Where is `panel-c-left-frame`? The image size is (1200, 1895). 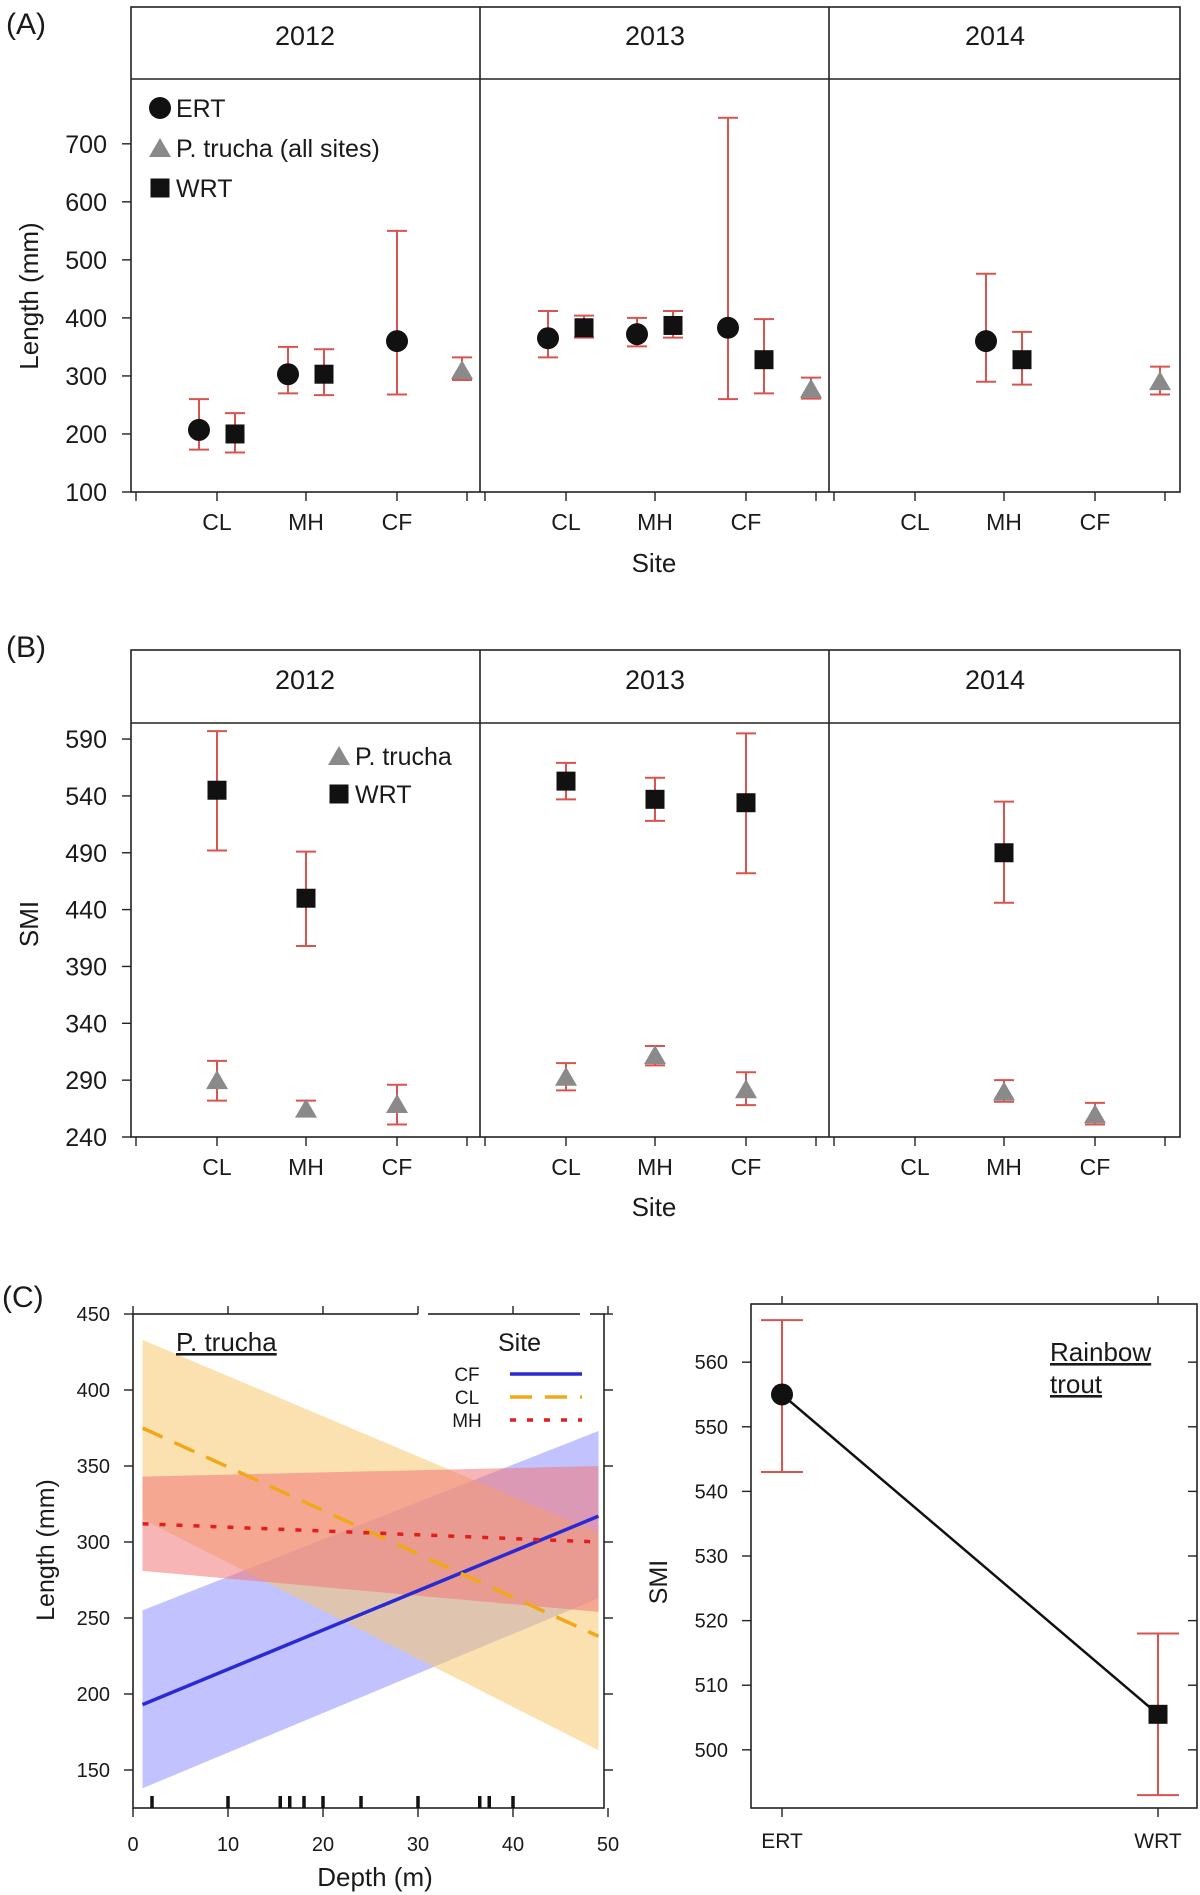
panel-c-left-frame is located at coordinates (368, 1561).